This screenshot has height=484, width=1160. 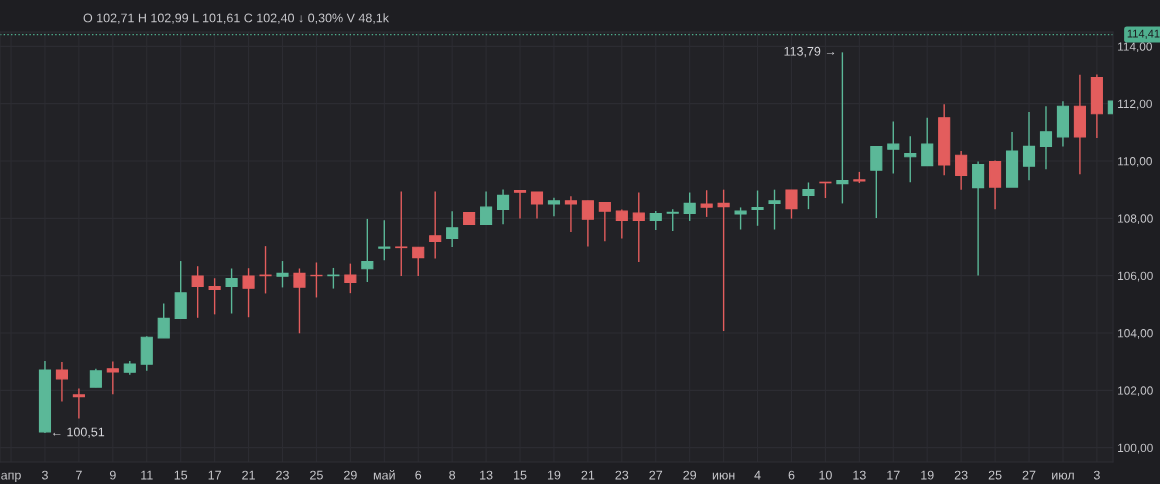 What do you see at coordinates (1135, 448) in the screenshot?
I see `y-tick-label: 100,00` at bounding box center [1135, 448].